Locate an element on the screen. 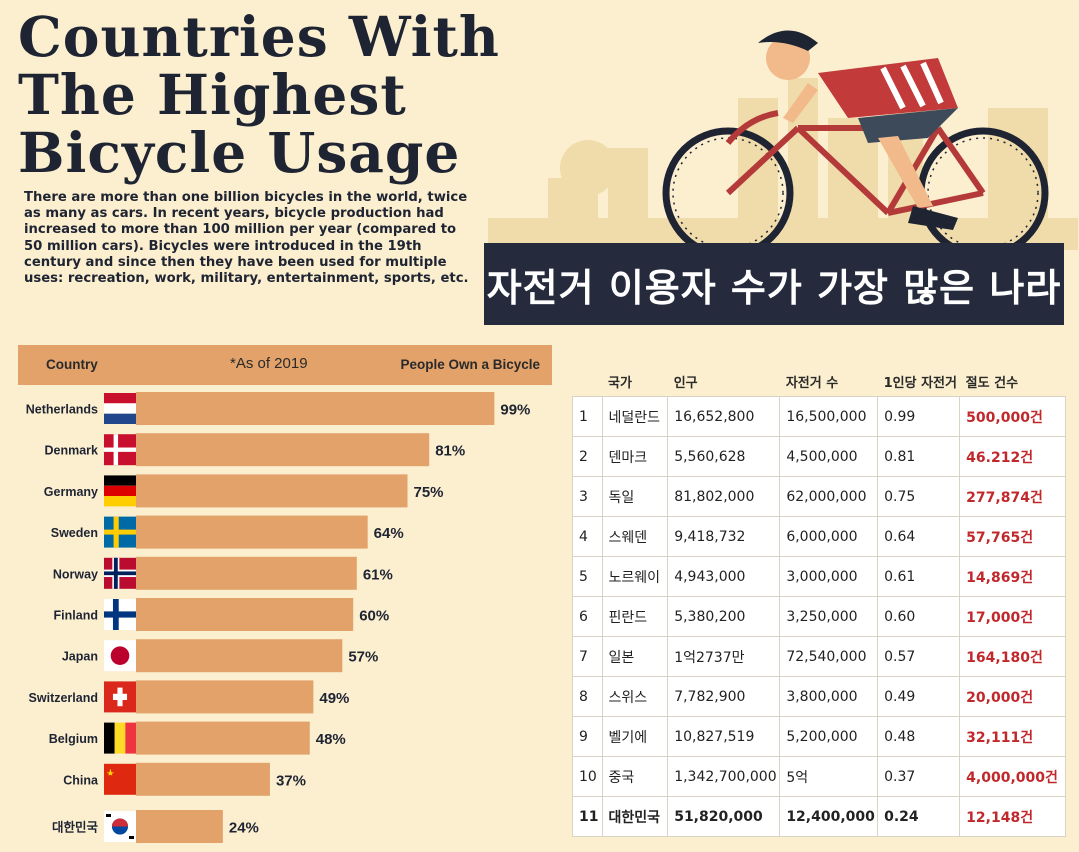 The image size is (1079, 852). switzerland-flag is located at coordinates (120, 697).